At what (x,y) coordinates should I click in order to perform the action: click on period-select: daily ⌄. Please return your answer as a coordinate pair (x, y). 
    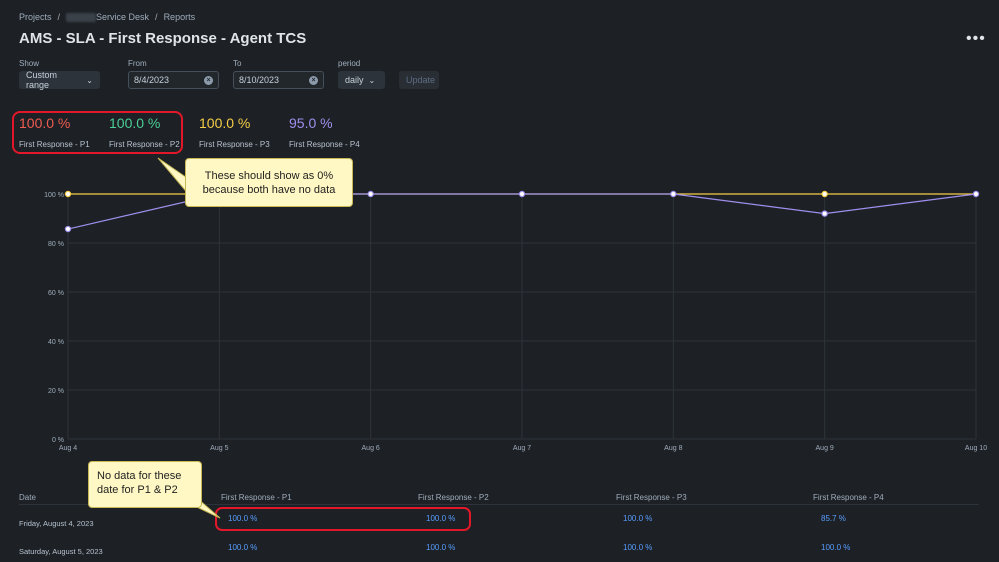
    Looking at the image, I should click on (361, 80).